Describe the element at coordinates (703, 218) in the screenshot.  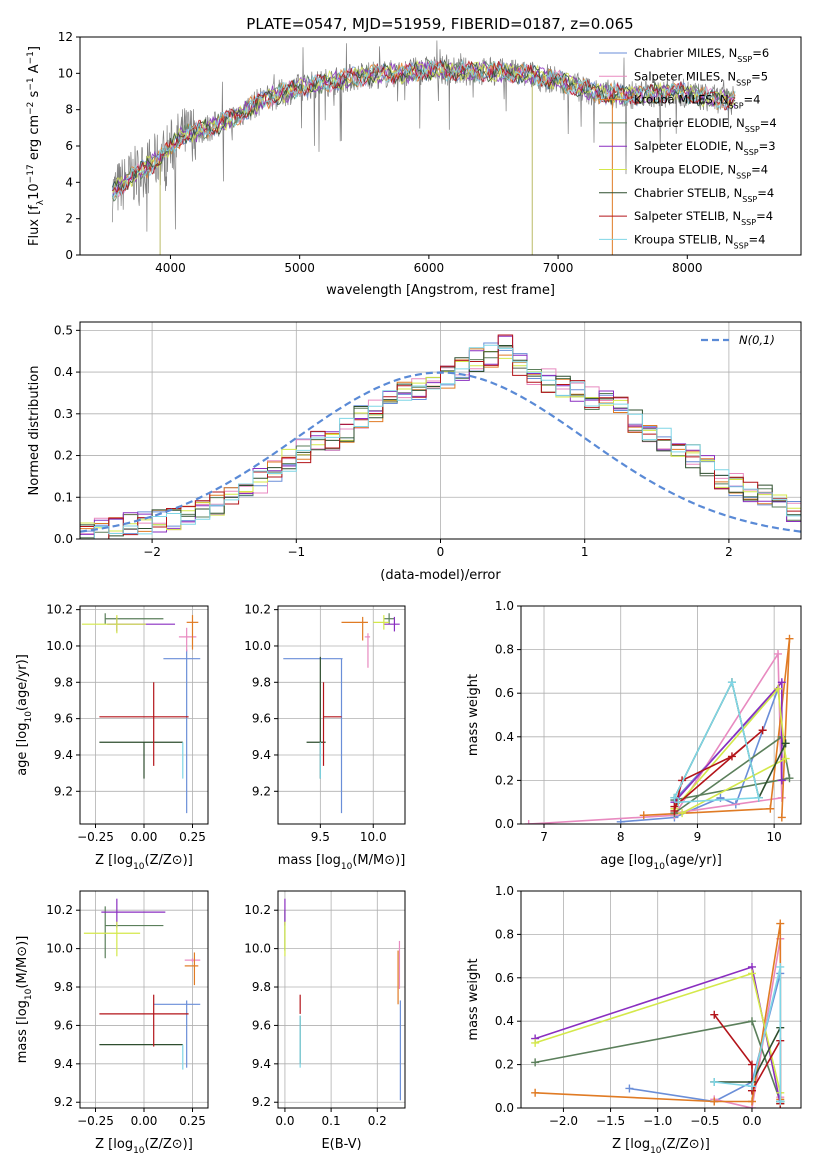
I see `legend-entry: Salpeter STELIB, NSSP=4` at that location.